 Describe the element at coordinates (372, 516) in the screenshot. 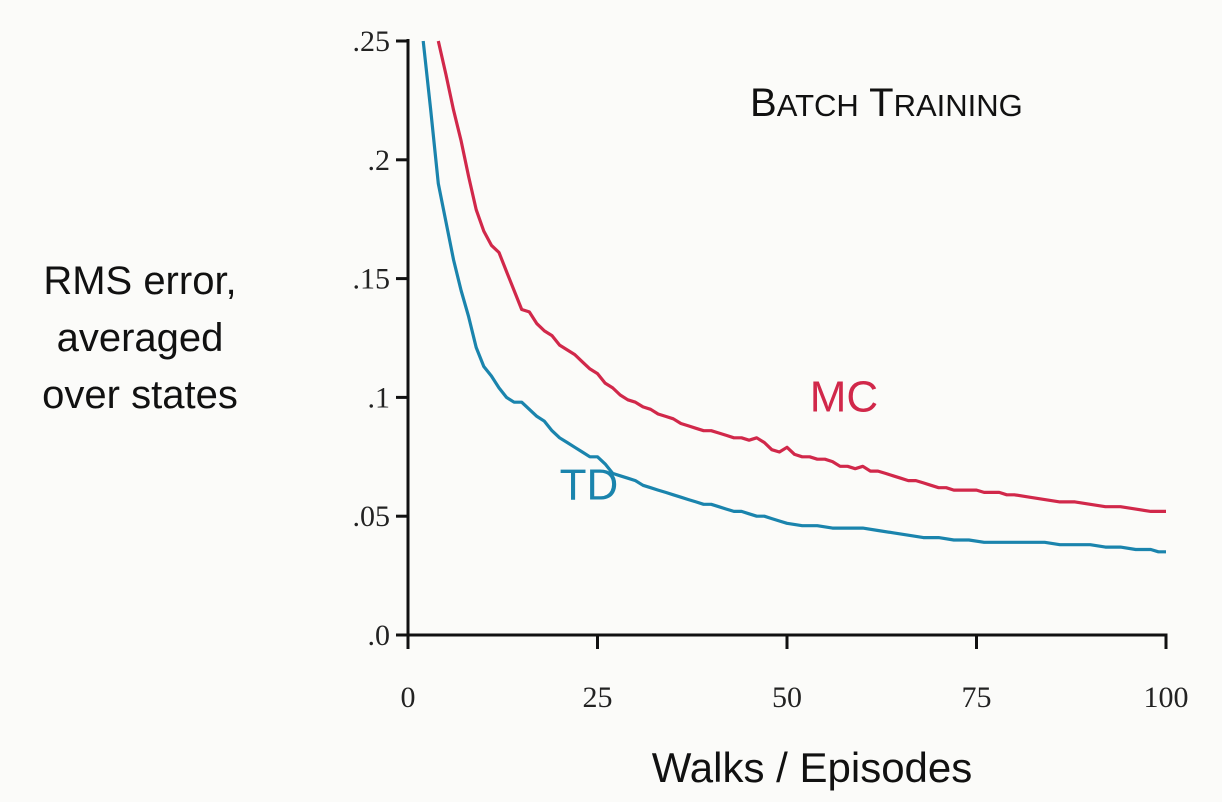

I see `y-tick-label: .05` at that location.